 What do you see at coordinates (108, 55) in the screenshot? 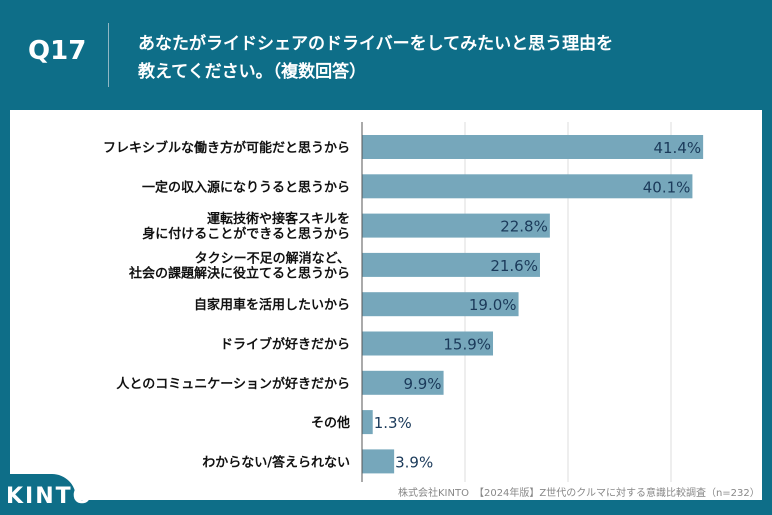
I see `divider` at bounding box center [108, 55].